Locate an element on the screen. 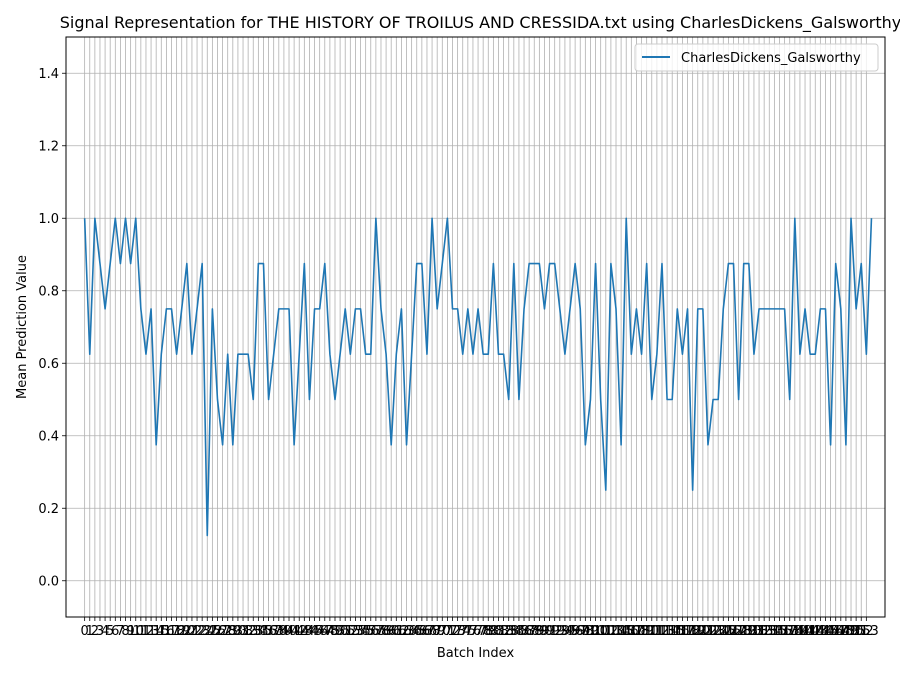  legend: CharlesDickens_Galsworthy is located at coordinates (756, 57).